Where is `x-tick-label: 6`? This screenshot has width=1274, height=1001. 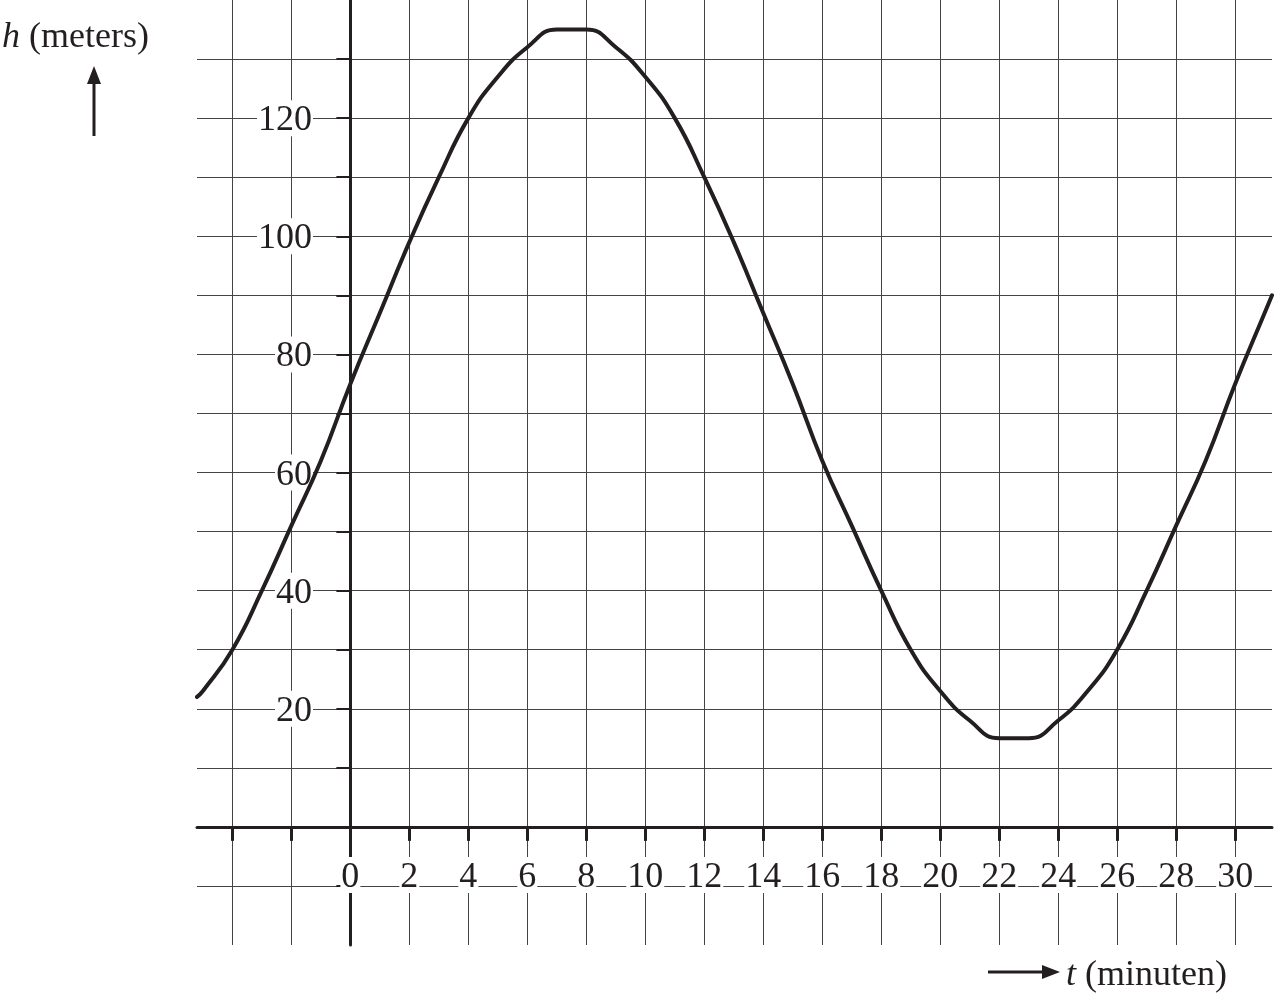
x-tick-label: 6 is located at coordinates (527, 875).